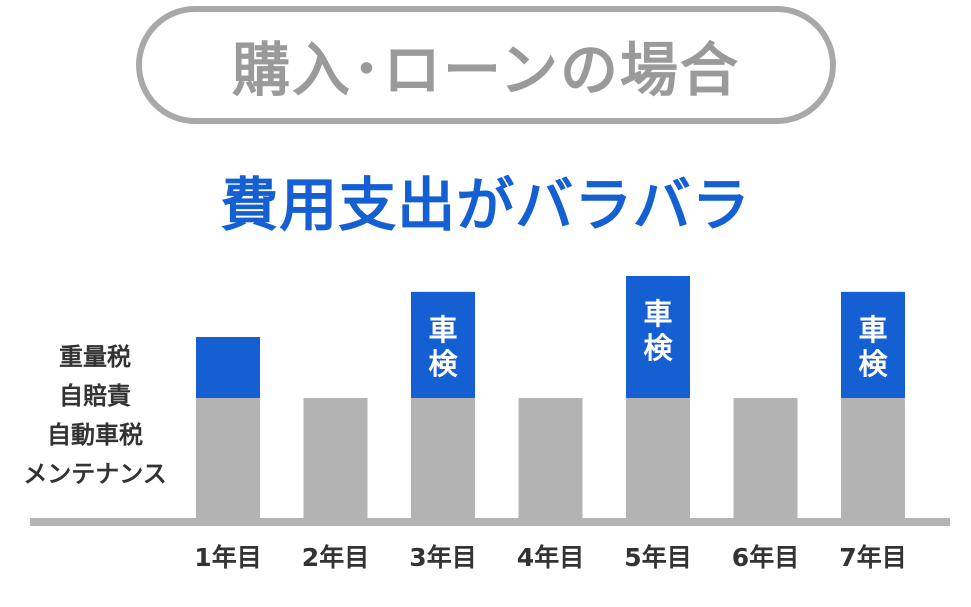 This screenshot has width=971, height=607. Describe the element at coordinates (765, 557) in the screenshot. I see `x-tick-label: 6年目` at that location.